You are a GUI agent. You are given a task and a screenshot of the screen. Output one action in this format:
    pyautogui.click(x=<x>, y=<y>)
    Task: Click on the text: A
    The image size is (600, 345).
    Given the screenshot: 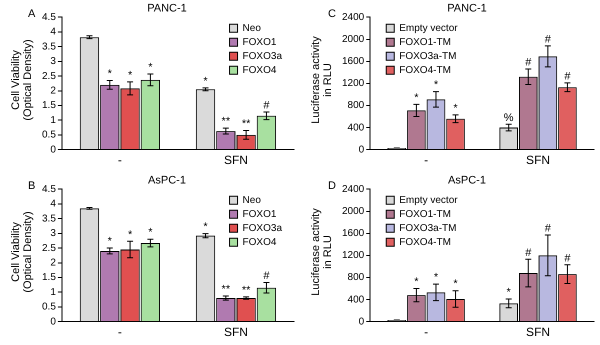 What is the action you would take?
    pyautogui.click(x=32, y=14)
    